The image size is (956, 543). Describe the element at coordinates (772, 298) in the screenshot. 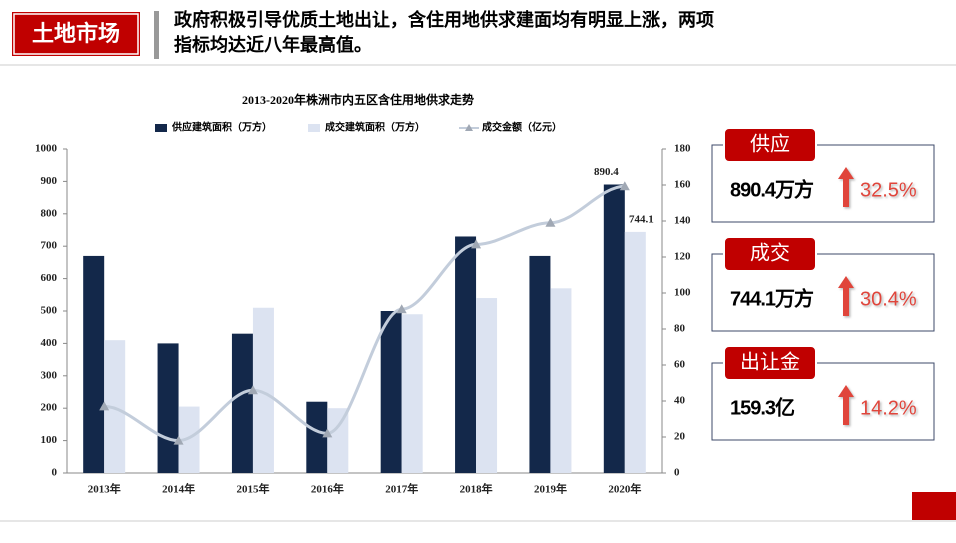

I see `panel-value: 744.1万方` at that location.